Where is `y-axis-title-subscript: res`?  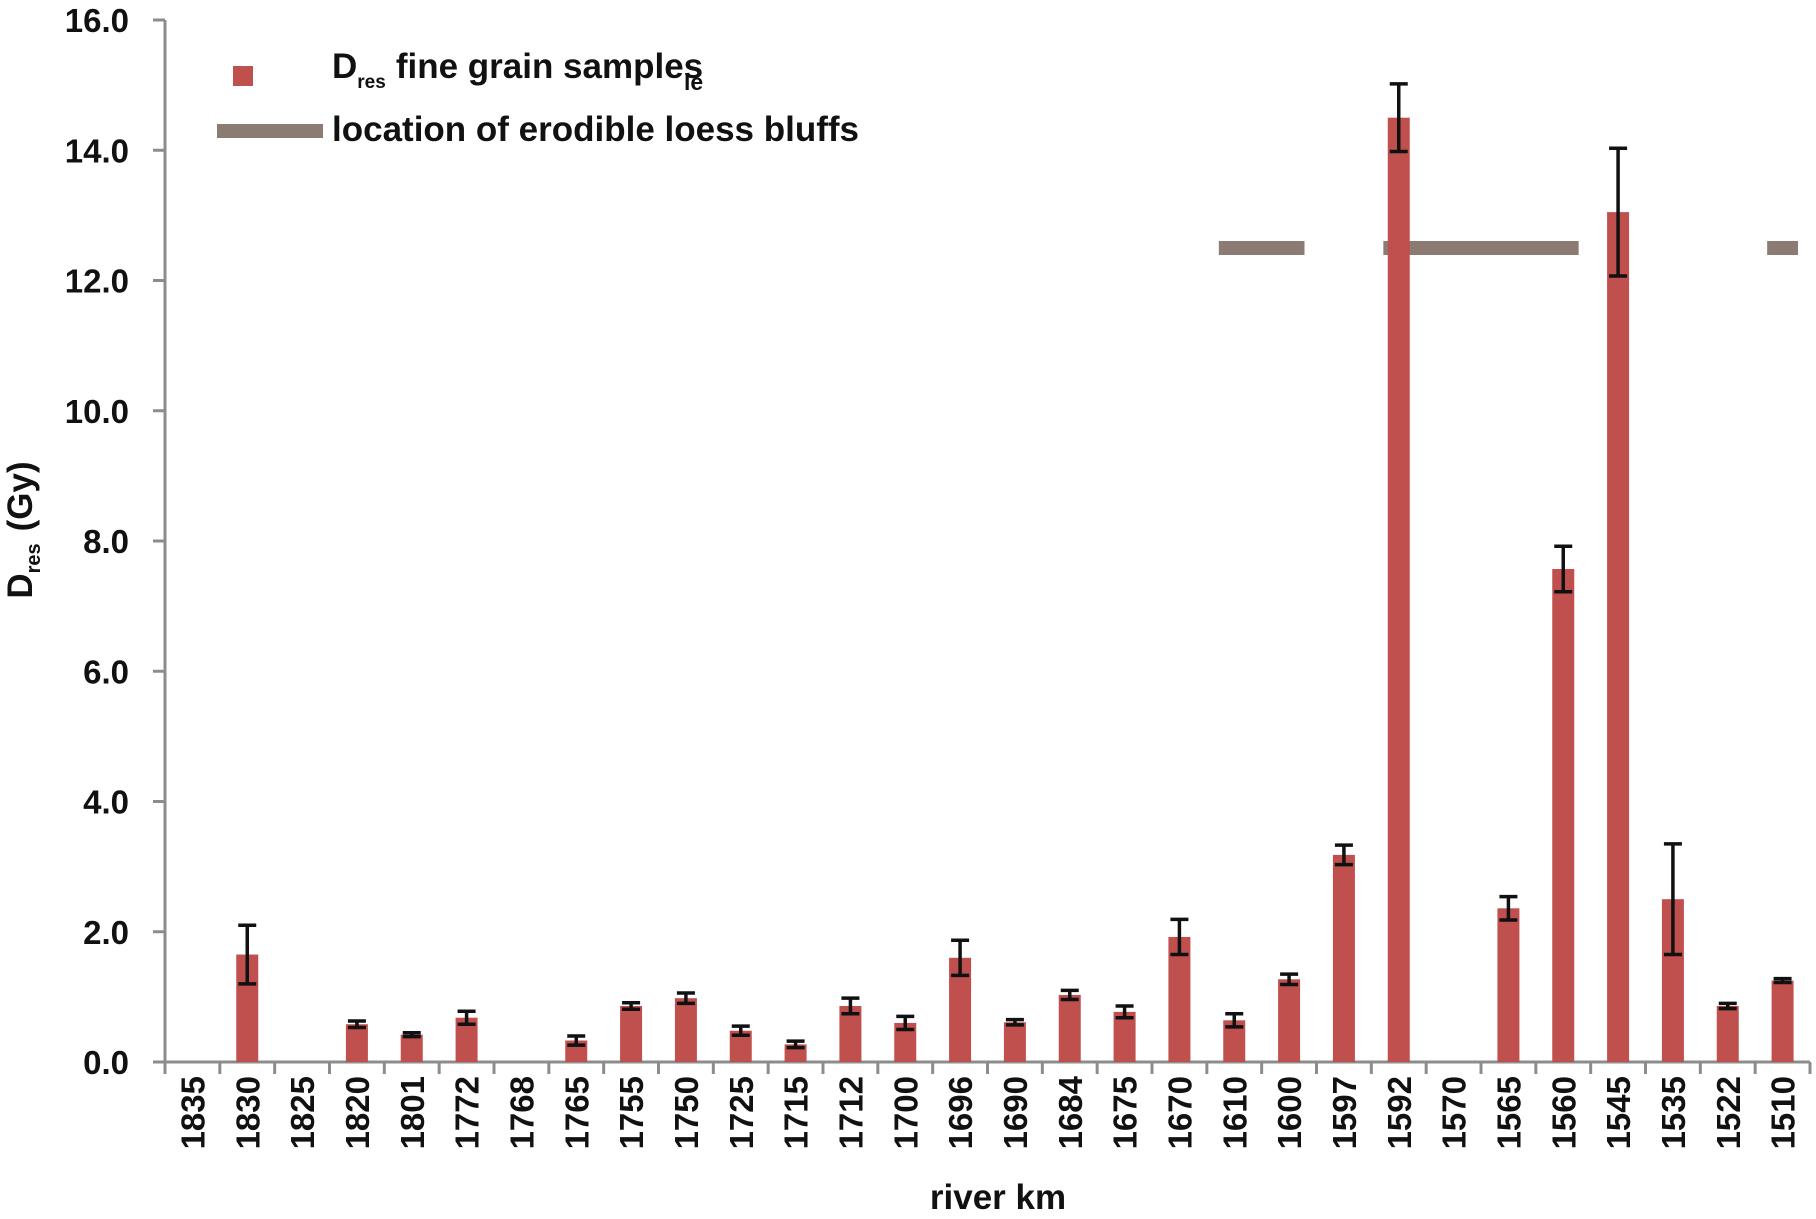
y-axis-title-subscript: res is located at coordinates (34, 558).